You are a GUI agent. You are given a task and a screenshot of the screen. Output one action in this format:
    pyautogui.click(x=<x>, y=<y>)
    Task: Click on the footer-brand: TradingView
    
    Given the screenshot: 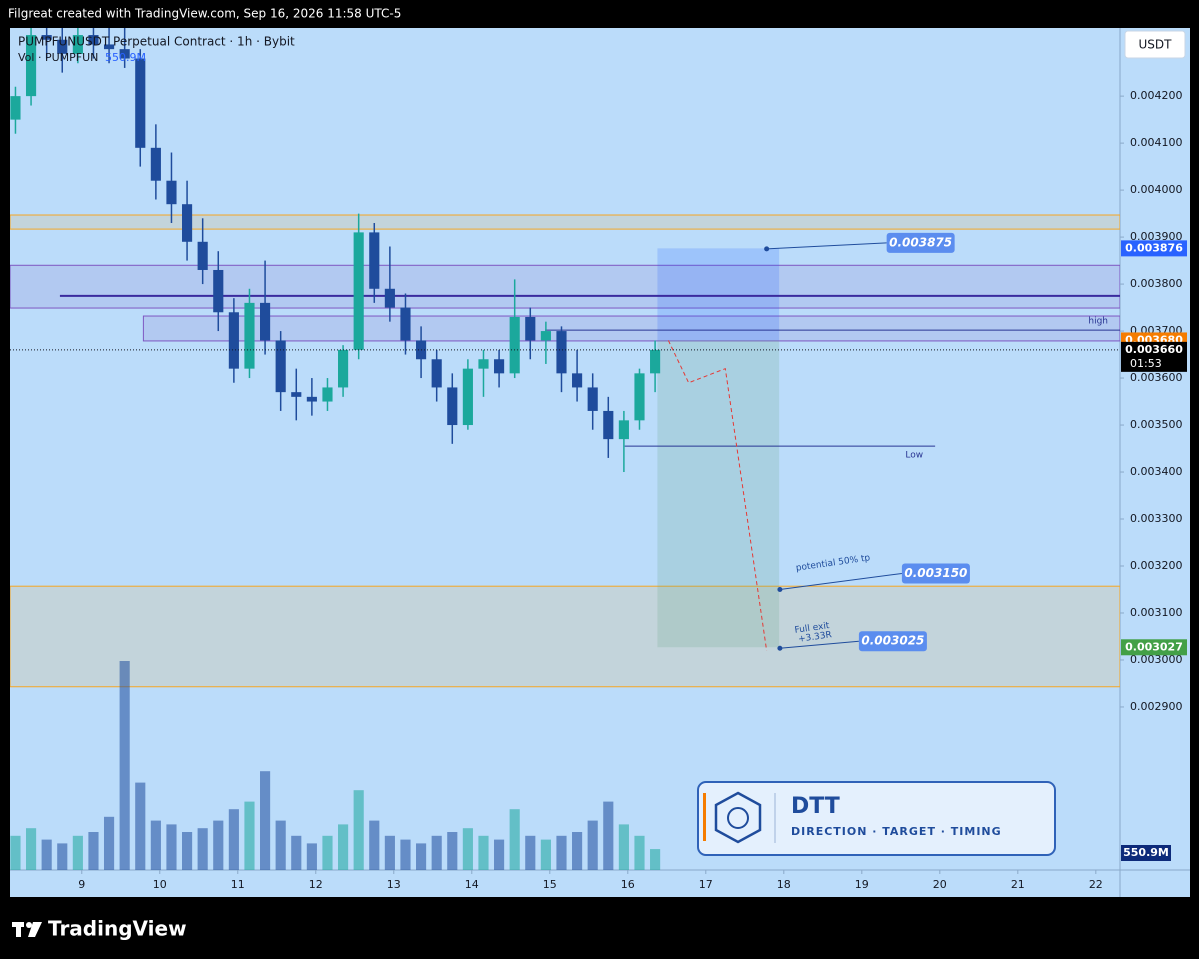 What is the action you would take?
    pyautogui.click(x=117, y=929)
    